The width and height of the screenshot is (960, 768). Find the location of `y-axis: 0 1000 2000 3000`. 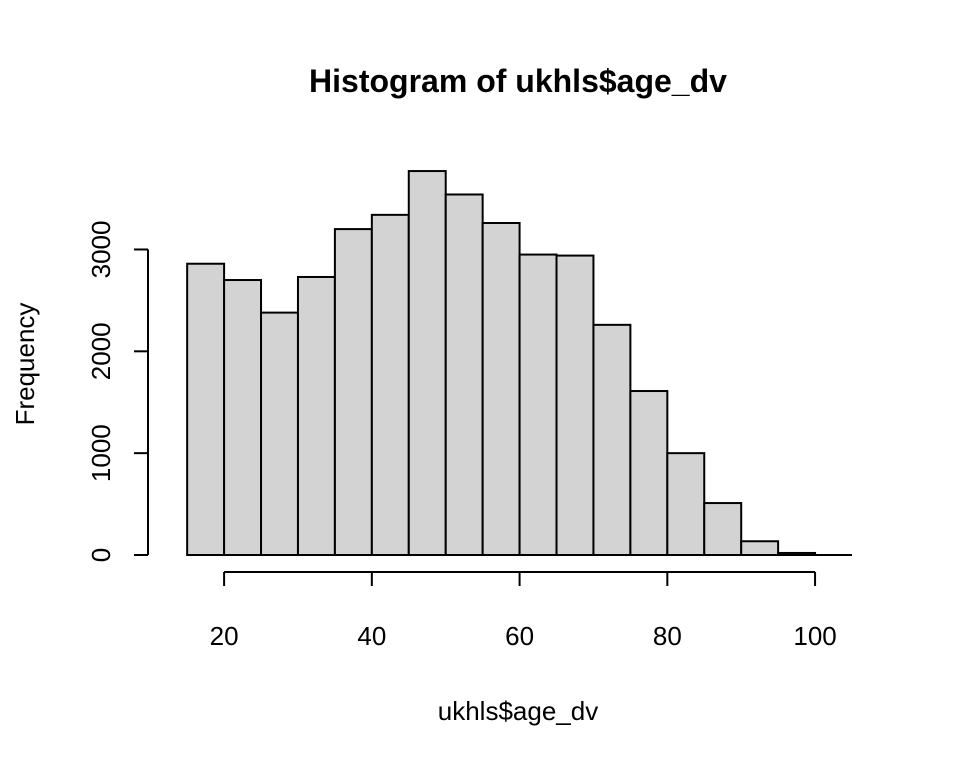

y-axis: 0 1000 2000 3000 is located at coordinates (117, 391).